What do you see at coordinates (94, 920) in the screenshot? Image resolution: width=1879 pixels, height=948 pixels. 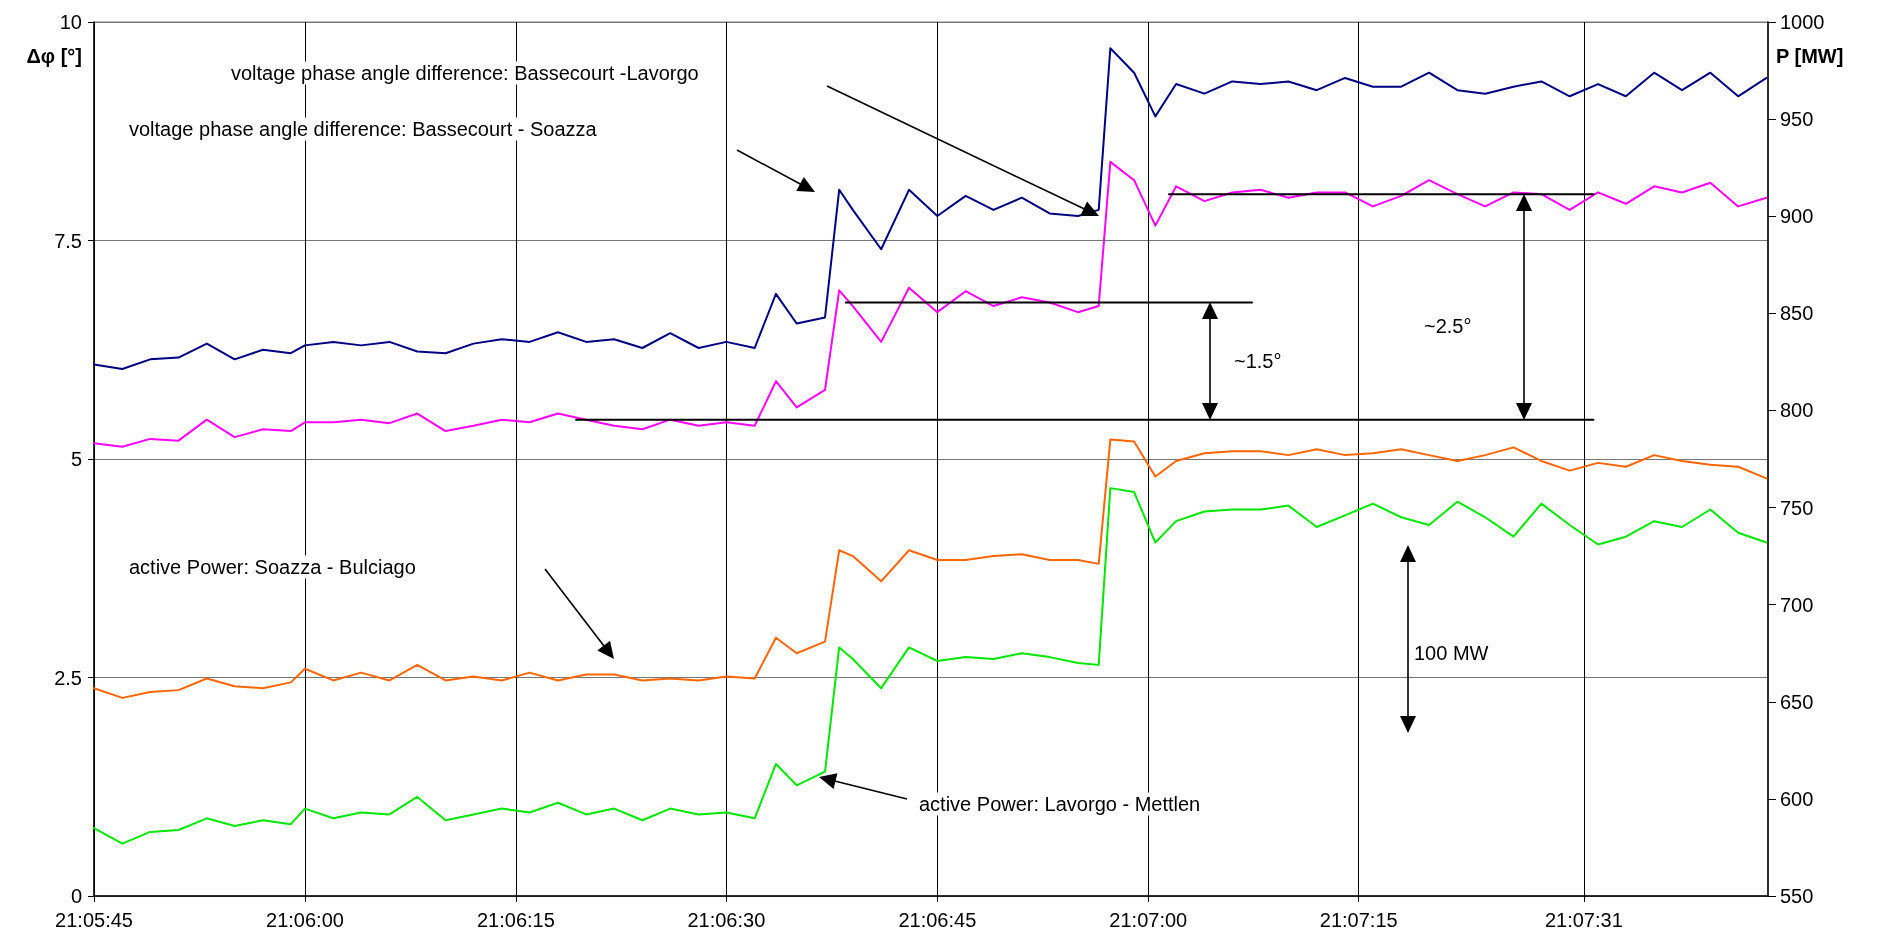 I see `x-tick-label: 21:05:45` at bounding box center [94, 920].